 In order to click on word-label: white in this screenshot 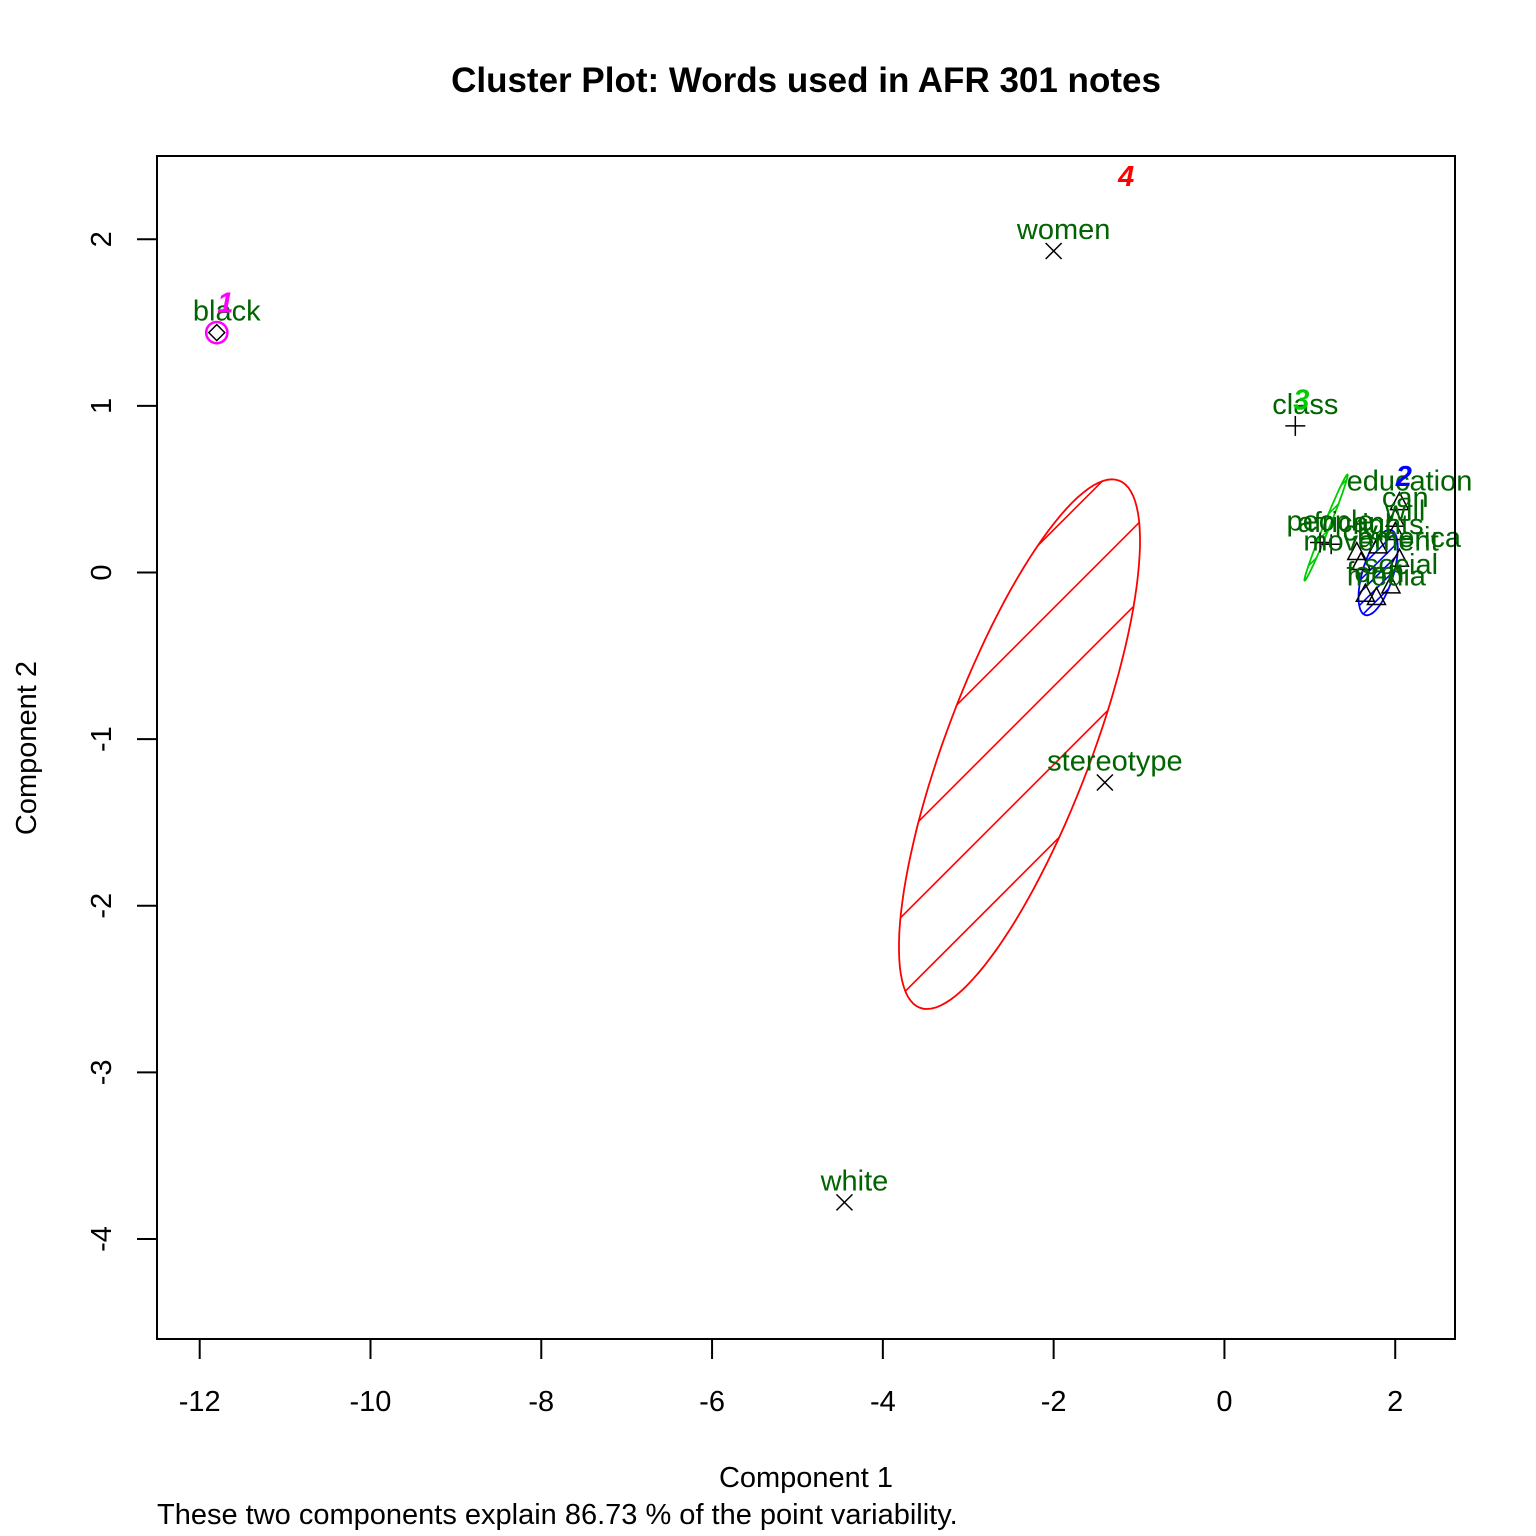, I will do `click(854, 1181)`.